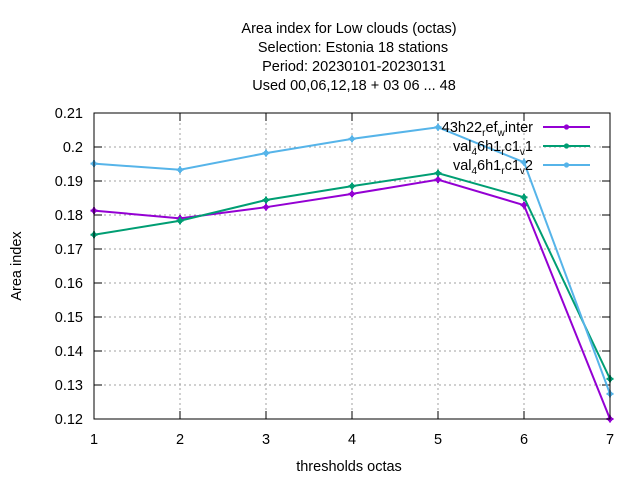 Image resolution: width=640 pixels, height=480 pixels. I want to click on y-tick-label: 0.14, so click(69, 352).